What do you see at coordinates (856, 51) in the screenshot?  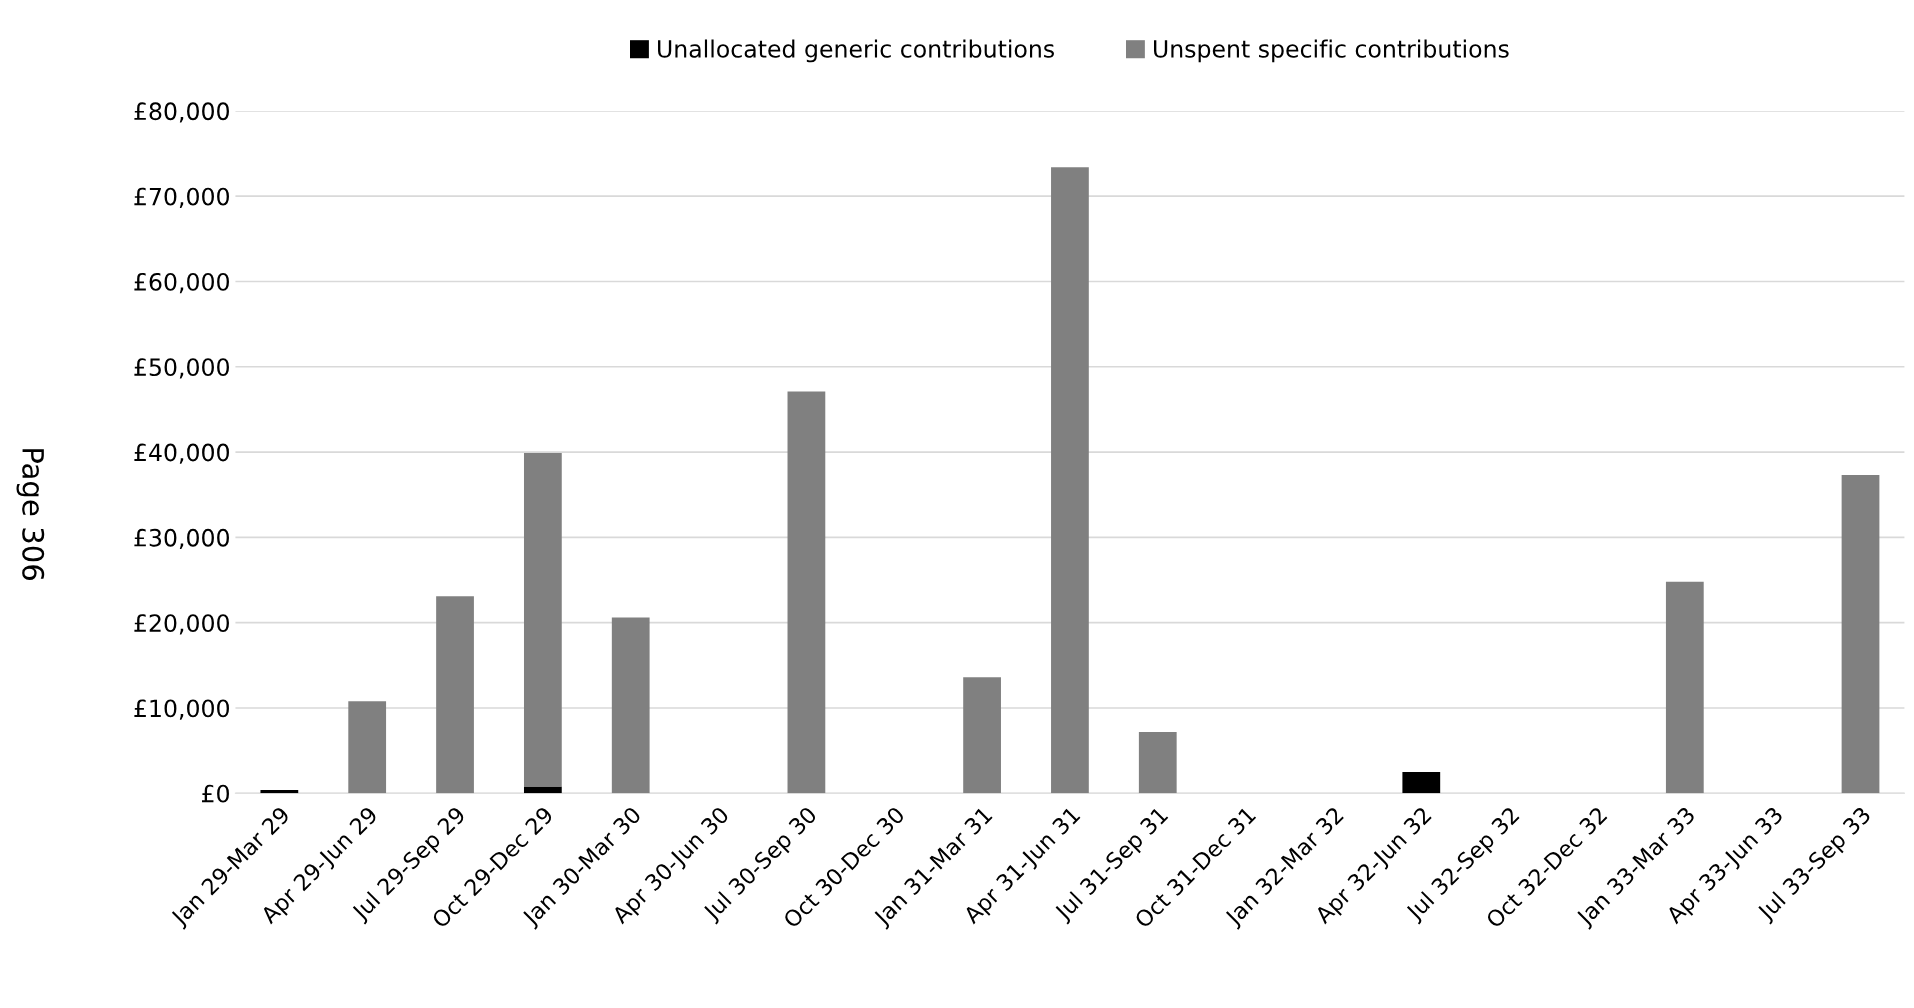 I see `legend-label: Unallocated generic contributions` at bounding box center [856, 51].